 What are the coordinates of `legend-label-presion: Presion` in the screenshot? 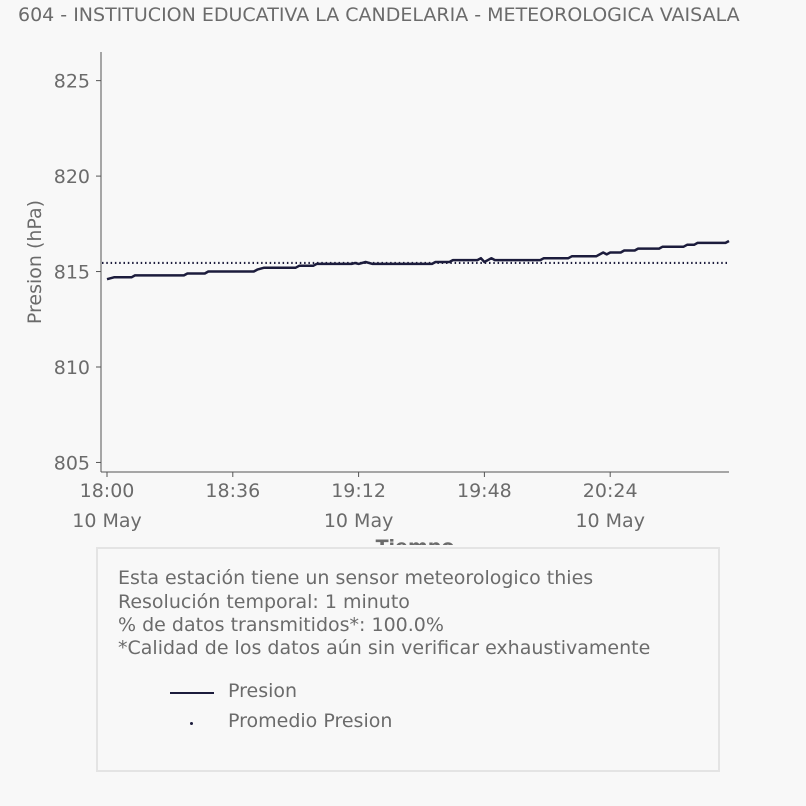 It's located at (263, 691).